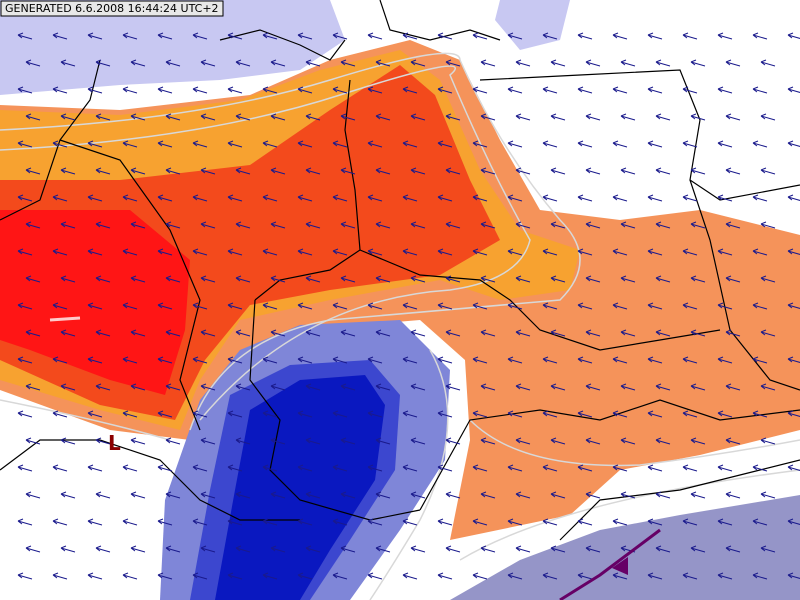 The image size is (800, 600). I want to click on coastline, so click(282, 45).